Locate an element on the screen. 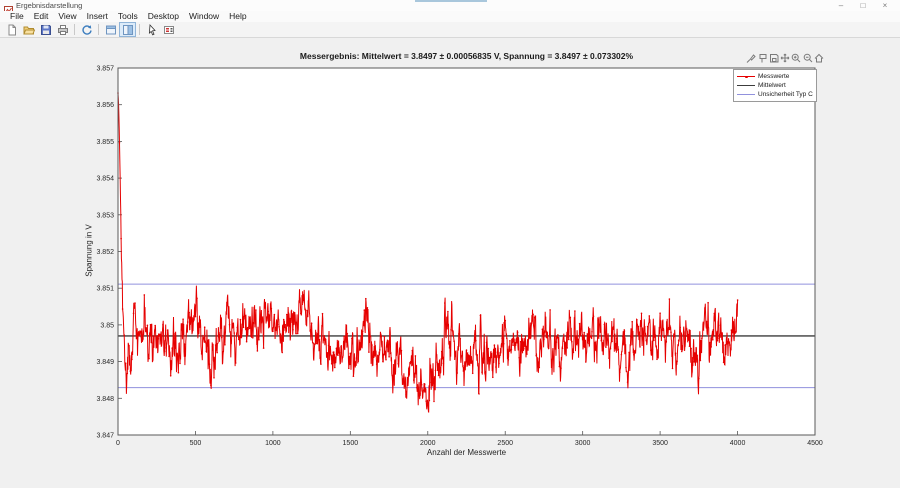  new-document-icon is located at coordinates (11, 29).